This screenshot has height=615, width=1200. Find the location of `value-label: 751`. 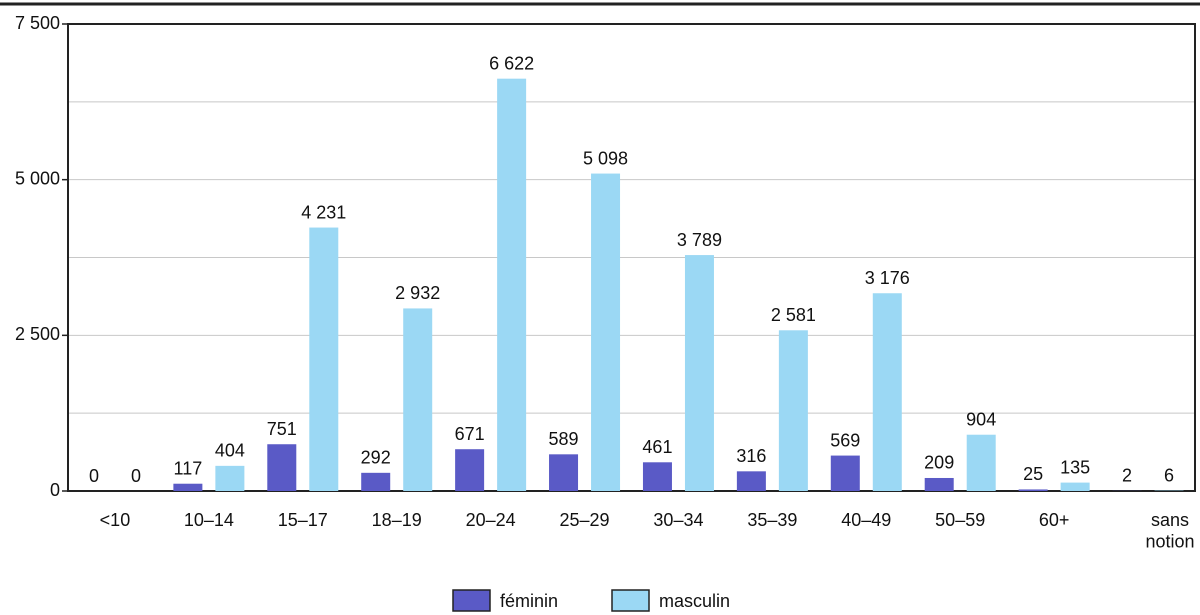

value-label: 751 is located at coordinates (282, 429).